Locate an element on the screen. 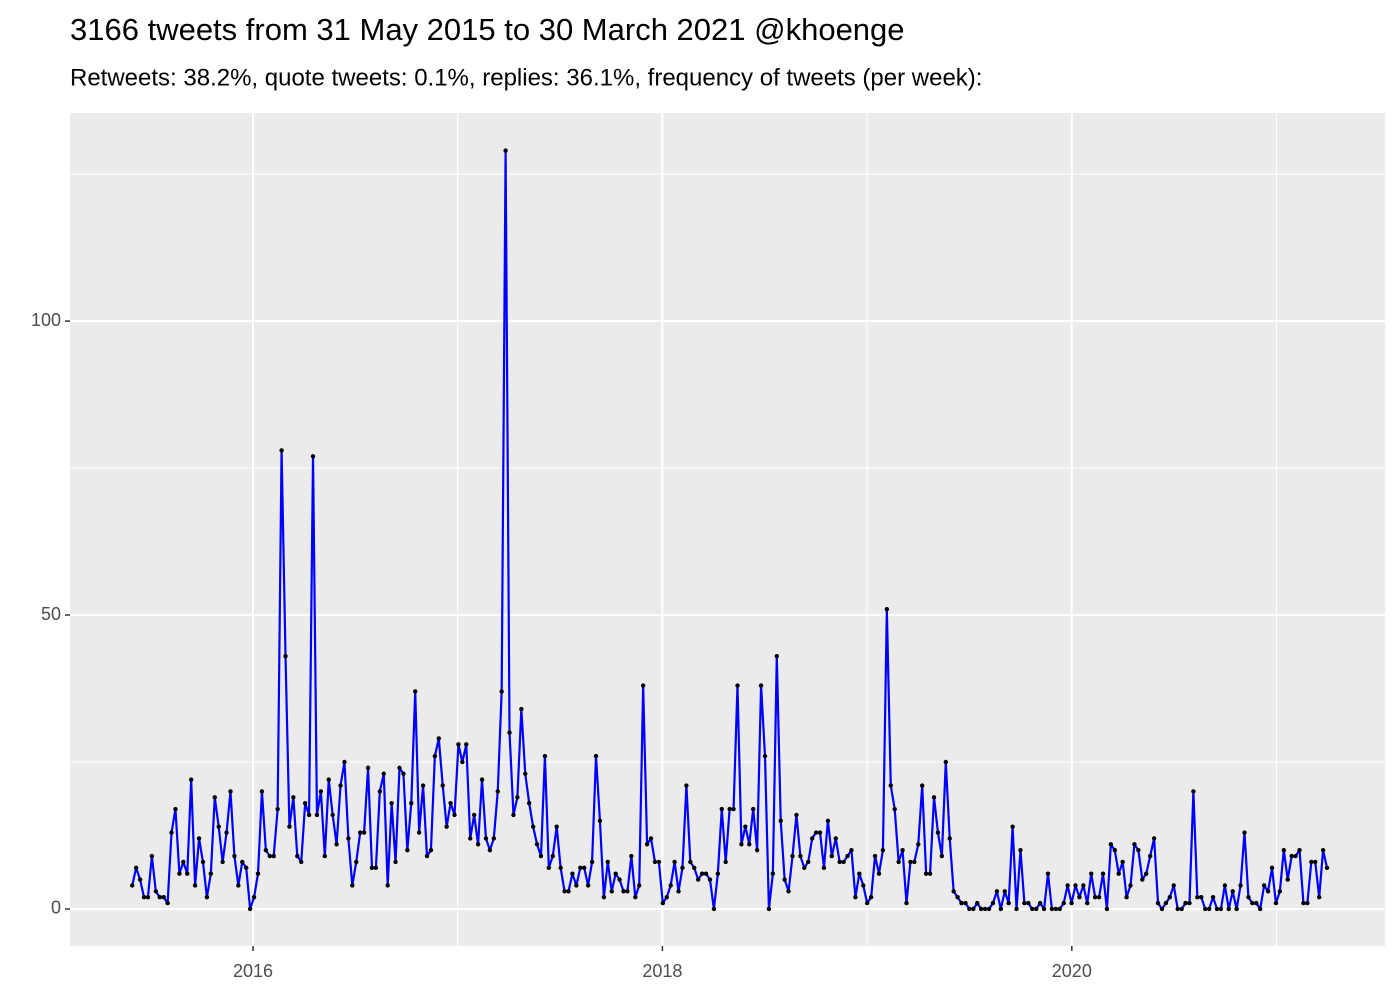  x-tick-label: 2018 is located at coordinates (662, 971).